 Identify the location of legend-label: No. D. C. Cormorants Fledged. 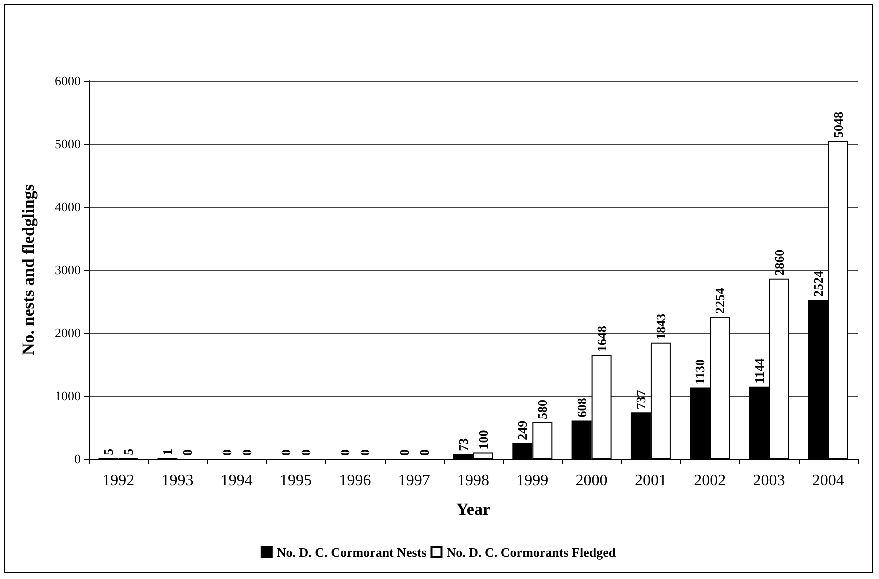
(531, 552).